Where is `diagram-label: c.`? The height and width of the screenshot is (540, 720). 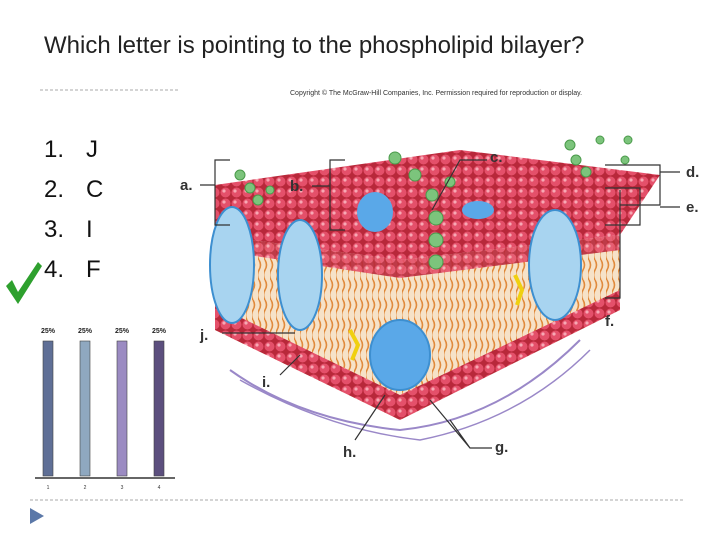 diagram-label: c. is located at coordinates (496, 157).